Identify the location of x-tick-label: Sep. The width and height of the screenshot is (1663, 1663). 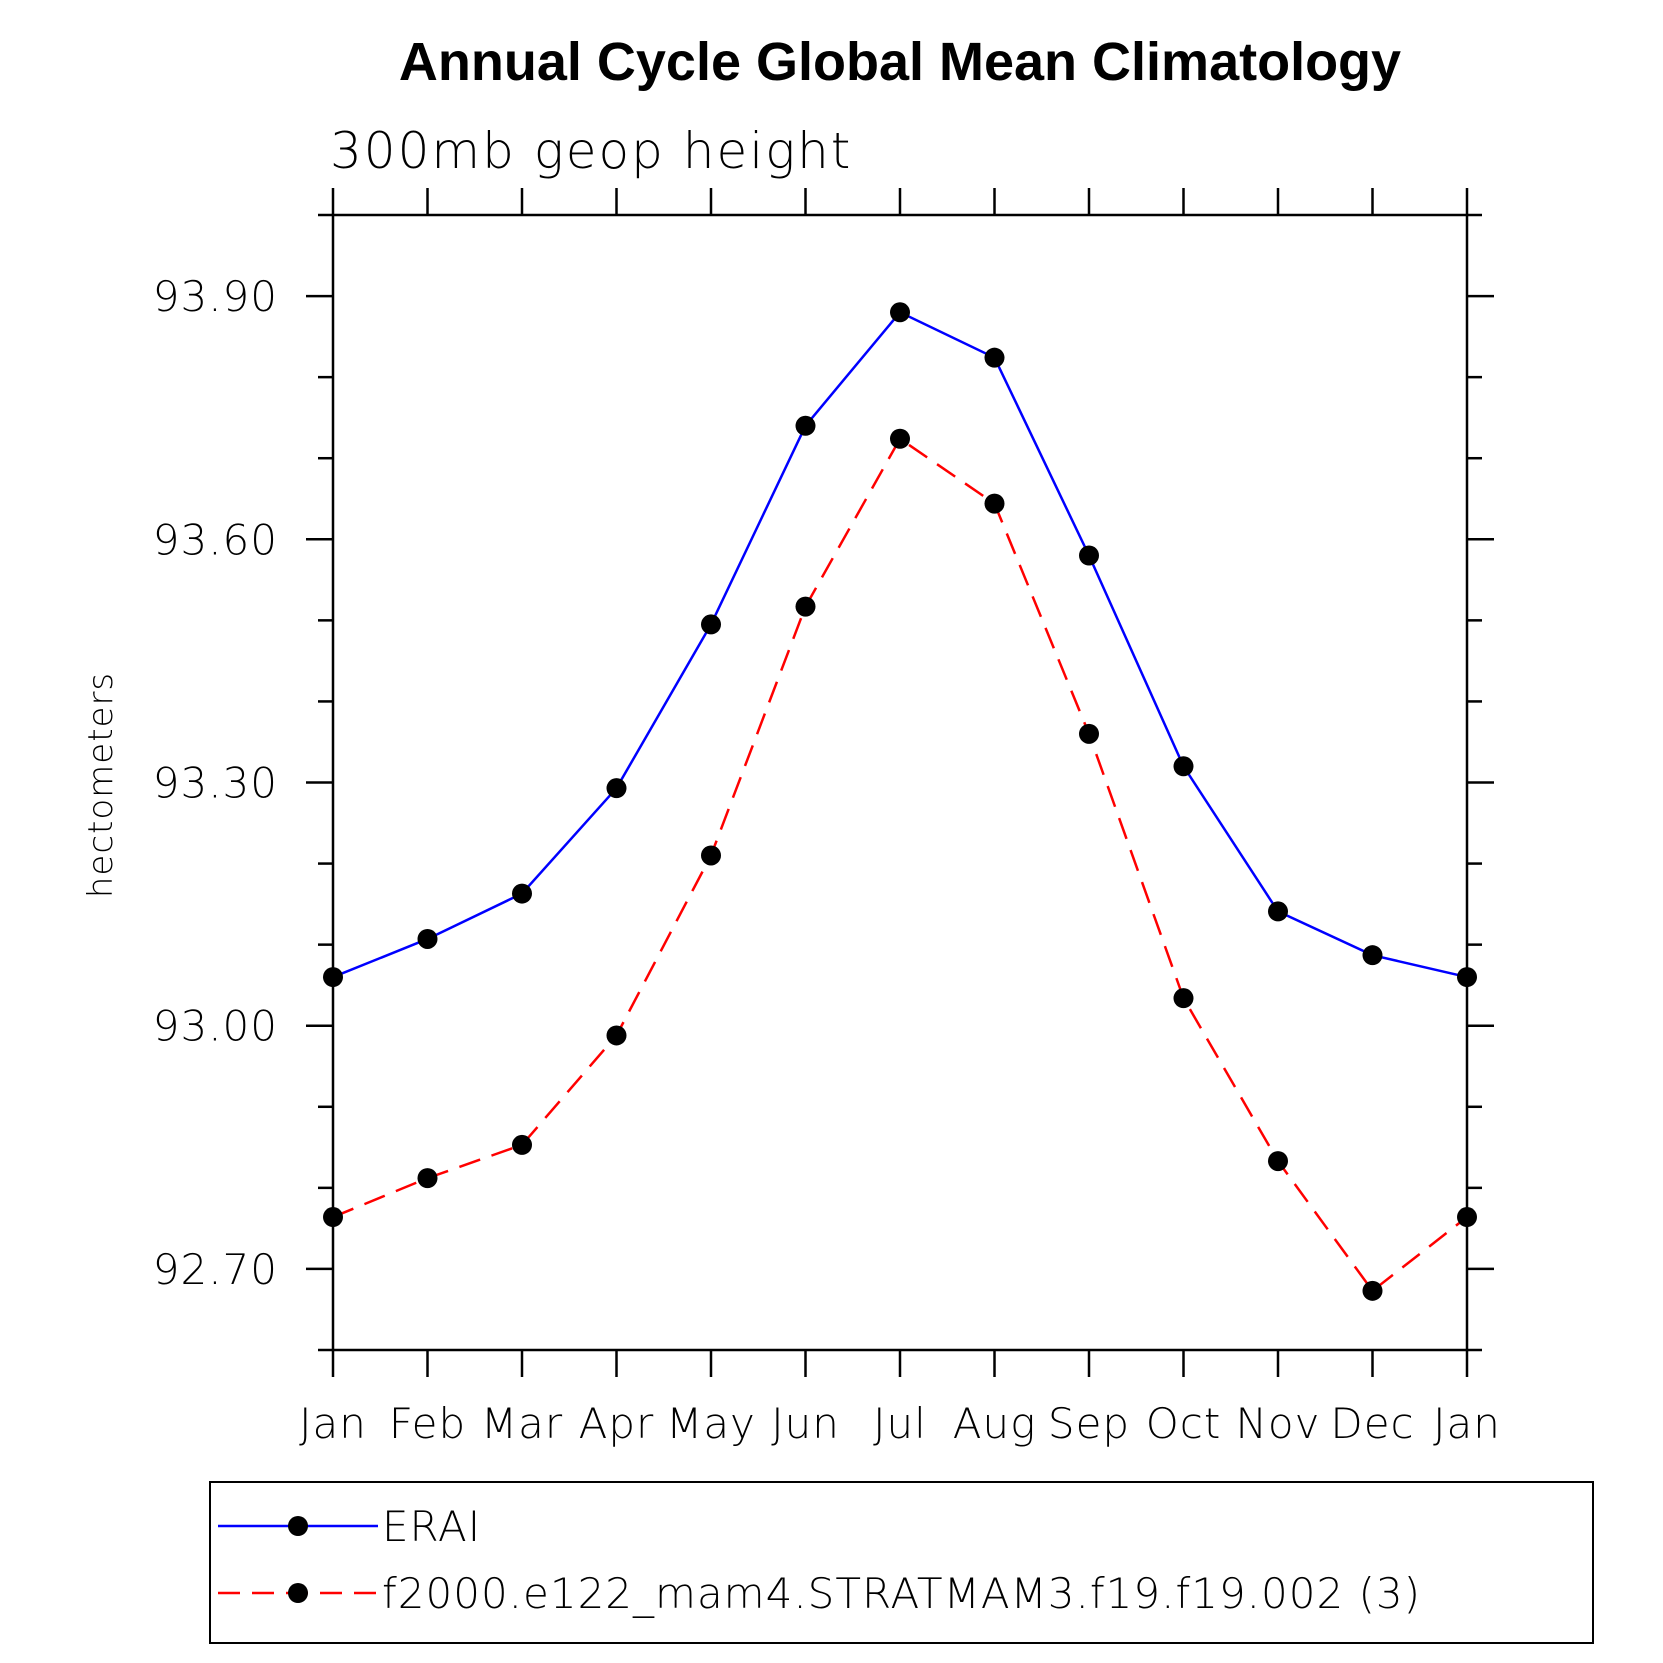
(1089, 1423).